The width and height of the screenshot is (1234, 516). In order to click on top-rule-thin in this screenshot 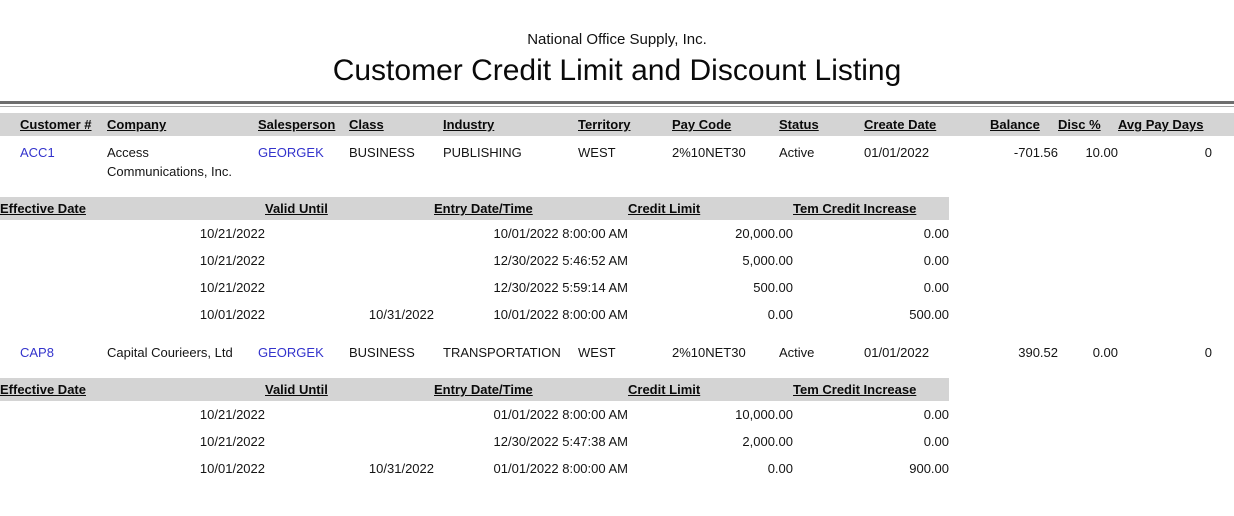, I will do `click(617, 106)`.